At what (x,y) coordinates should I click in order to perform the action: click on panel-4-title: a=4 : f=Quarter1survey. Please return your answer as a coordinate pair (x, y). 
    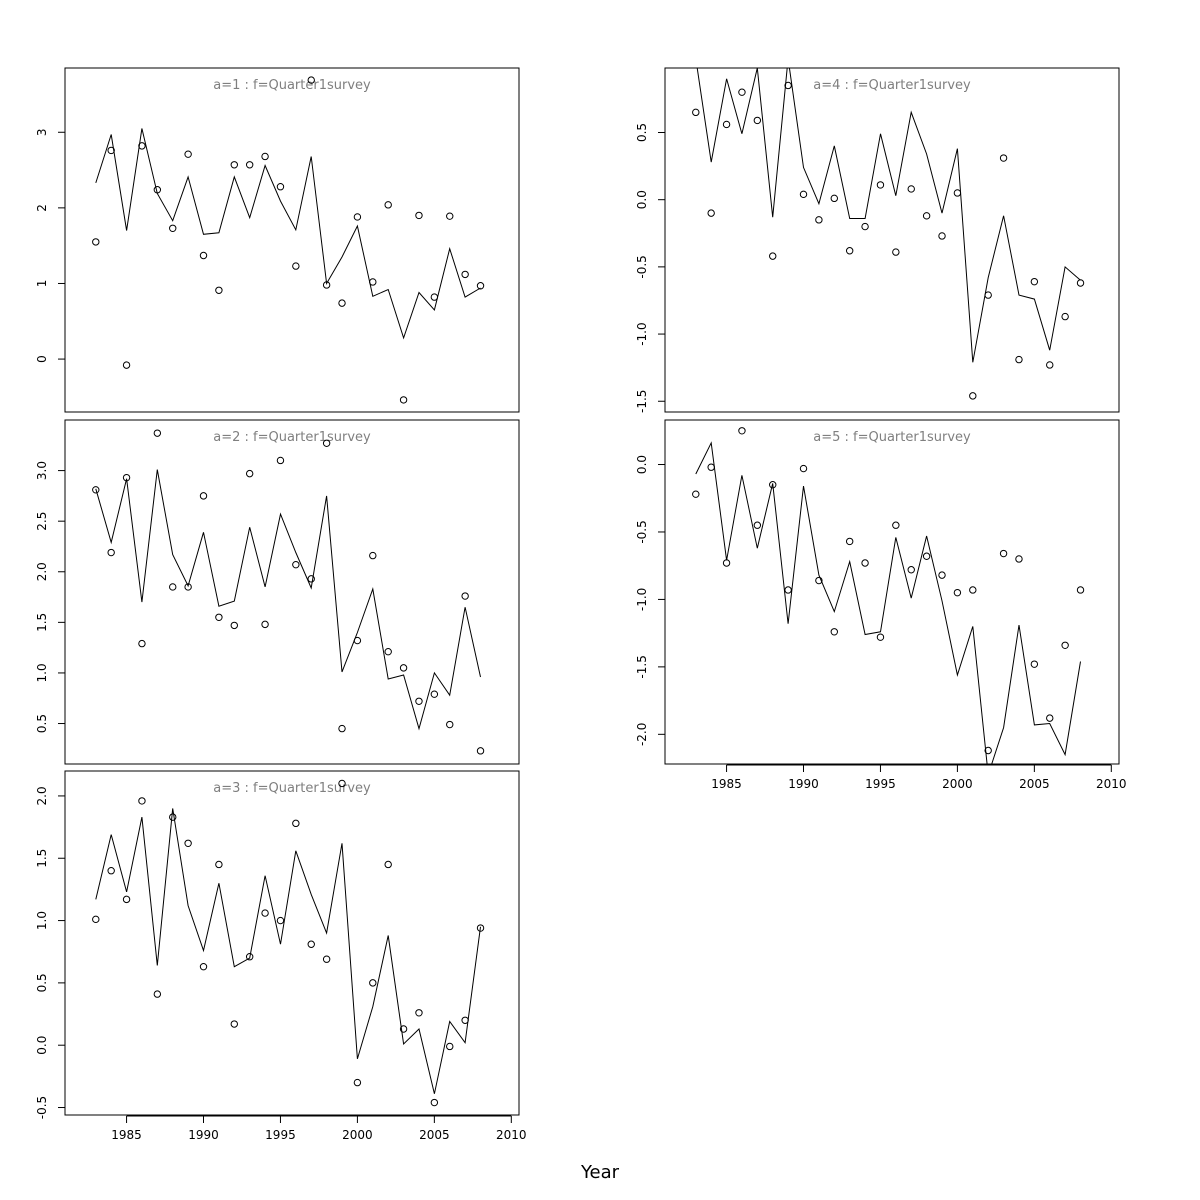
    Looking at the image, I should click on (892, 85).